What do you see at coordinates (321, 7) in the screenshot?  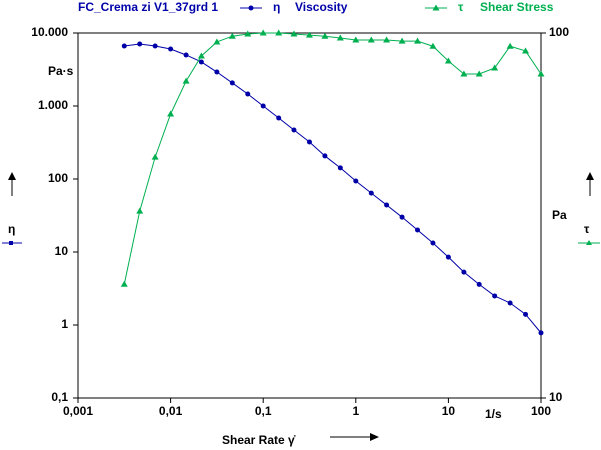 I see `legend-label: Viscosity` at bounding box center [321, 7].